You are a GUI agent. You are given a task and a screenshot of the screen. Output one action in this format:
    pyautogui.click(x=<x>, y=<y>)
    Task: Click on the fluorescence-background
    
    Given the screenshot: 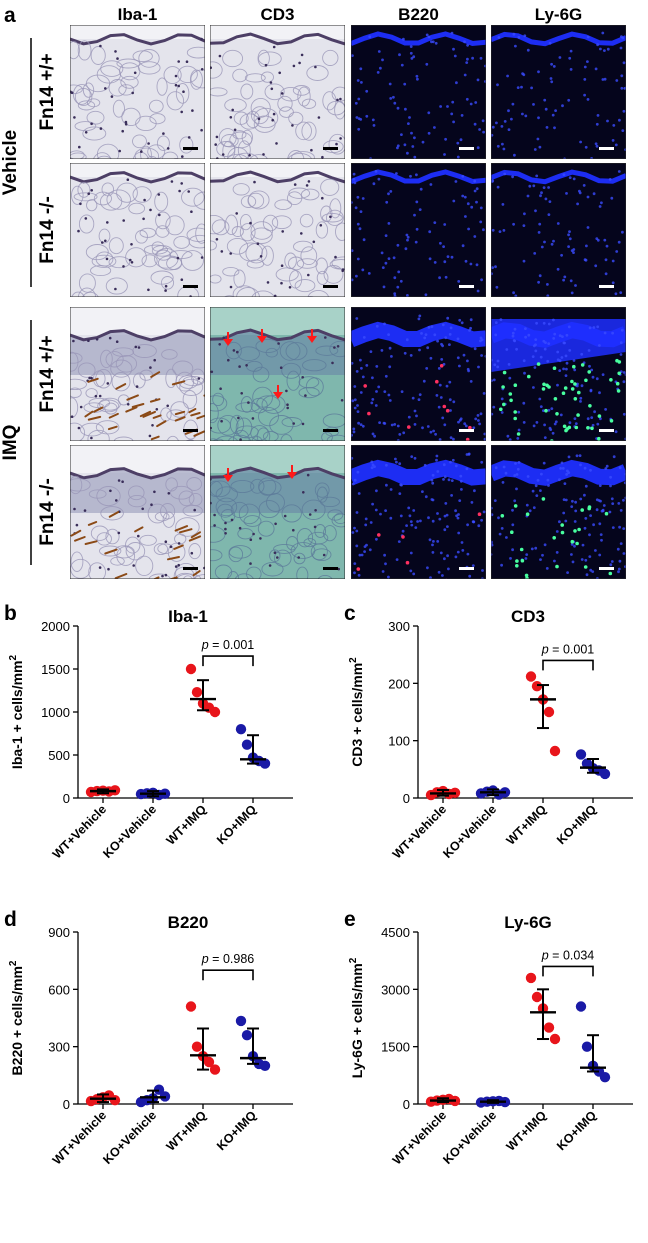 What is the action you would take?
    pyautogui.click(x=418, y=230)
    